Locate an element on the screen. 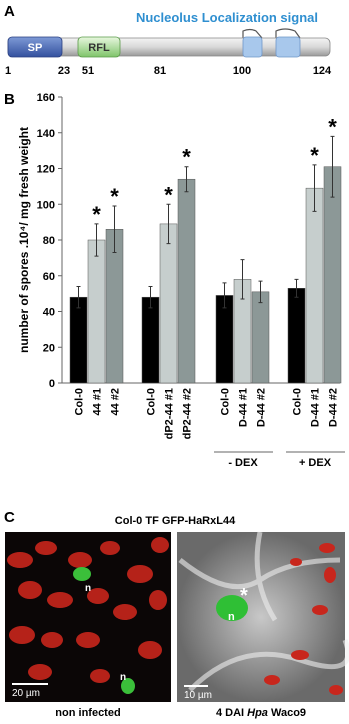  x-tick-label: dP2-44 #1 is located at coordinates (170, 413).